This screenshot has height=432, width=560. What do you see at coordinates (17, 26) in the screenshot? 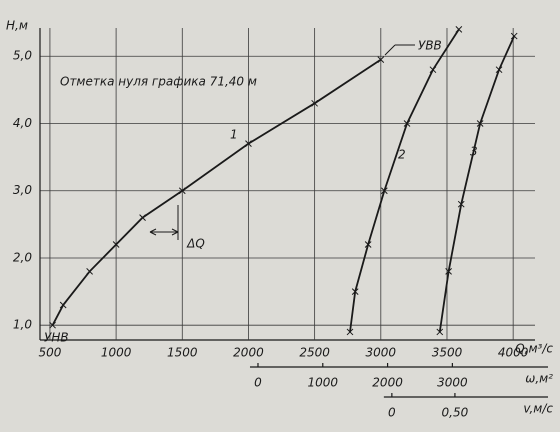
I see `y-axis-label: H,м` at bounding box center [17, 26].